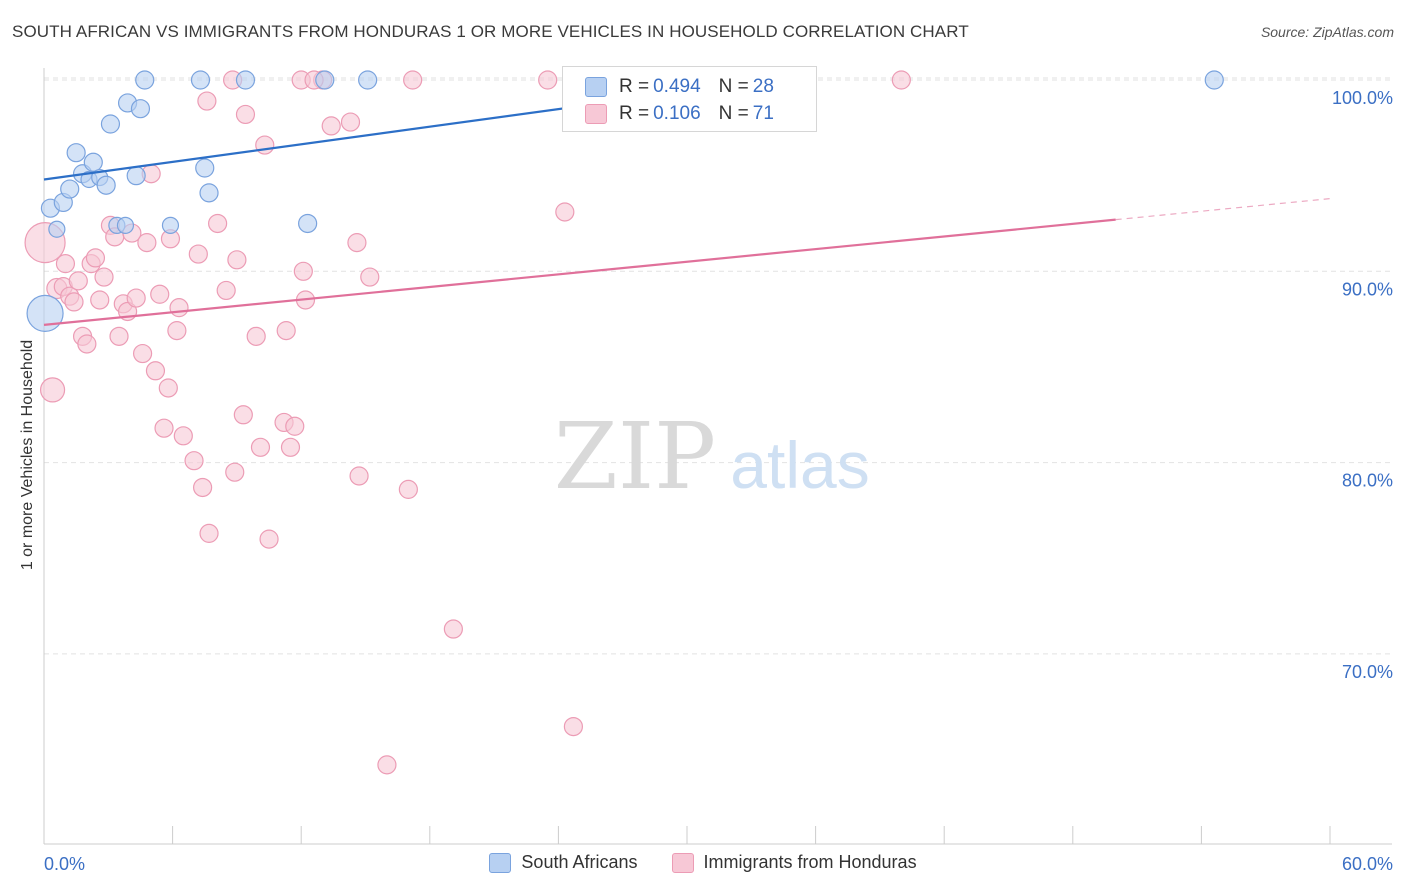 This screenshot has width=1406, height=892. What do you see at coordinates (763, 86) in the screenshot?
I see `legend-n-value: 28` at bounding box center [763, 86].